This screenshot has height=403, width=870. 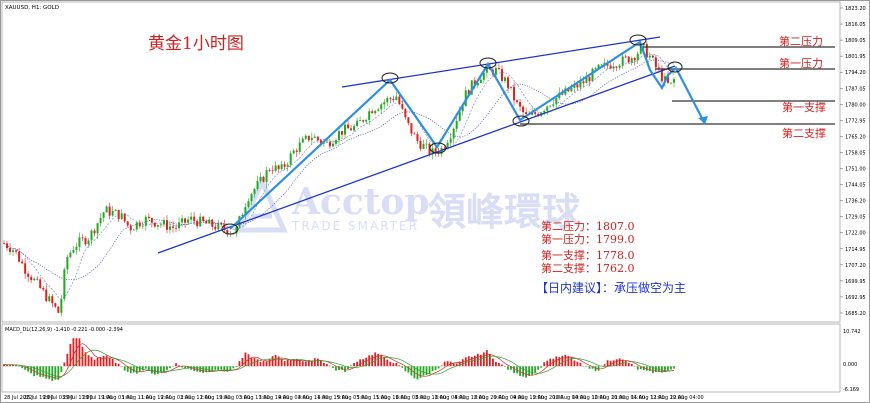 I want to click on x-tick-label: 10 Aug 20:00, so click(x=609, y=398).